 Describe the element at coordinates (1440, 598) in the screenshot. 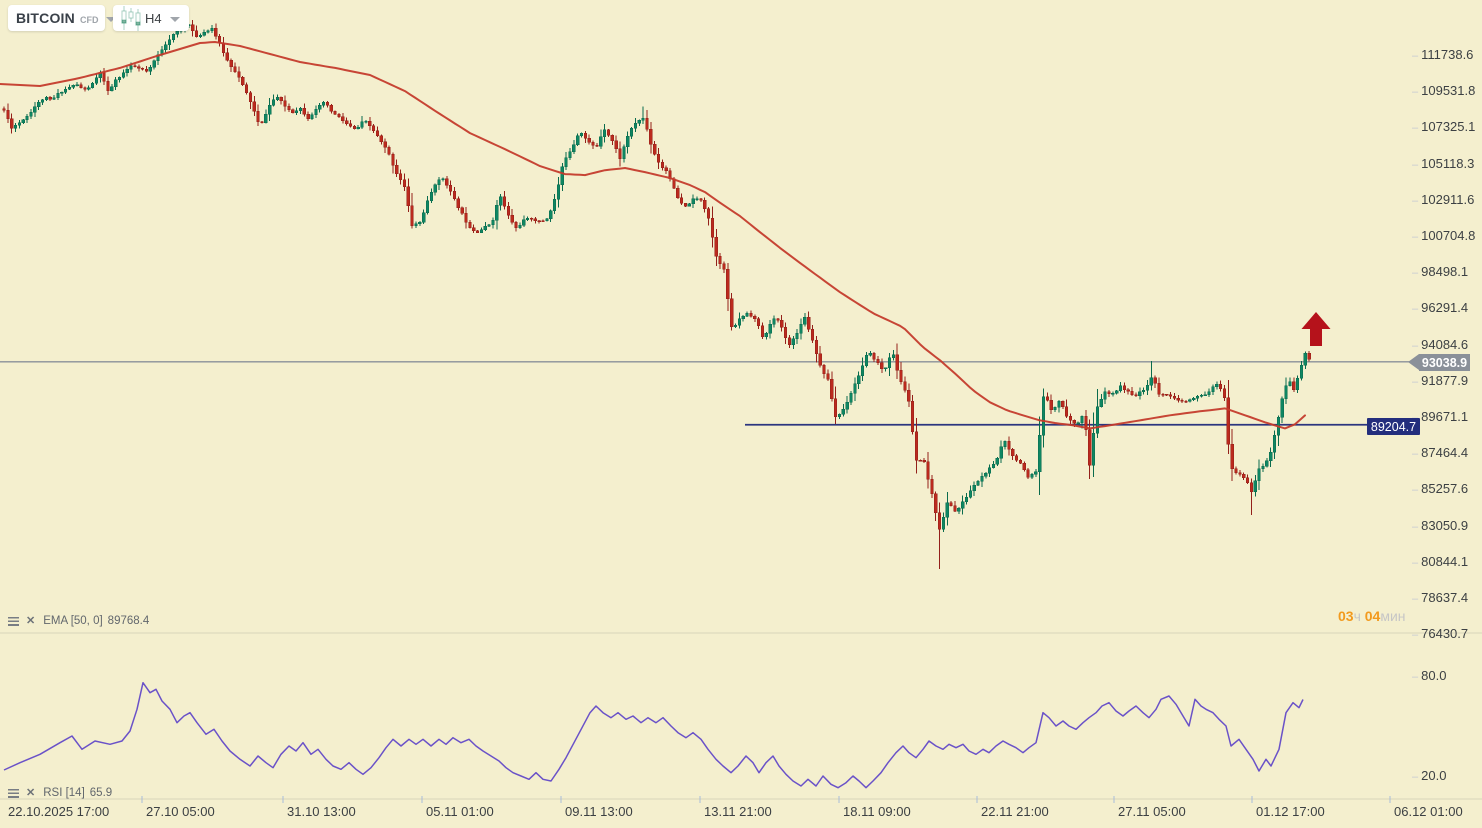

I see `price-axis-label: –78637.4` at that location.